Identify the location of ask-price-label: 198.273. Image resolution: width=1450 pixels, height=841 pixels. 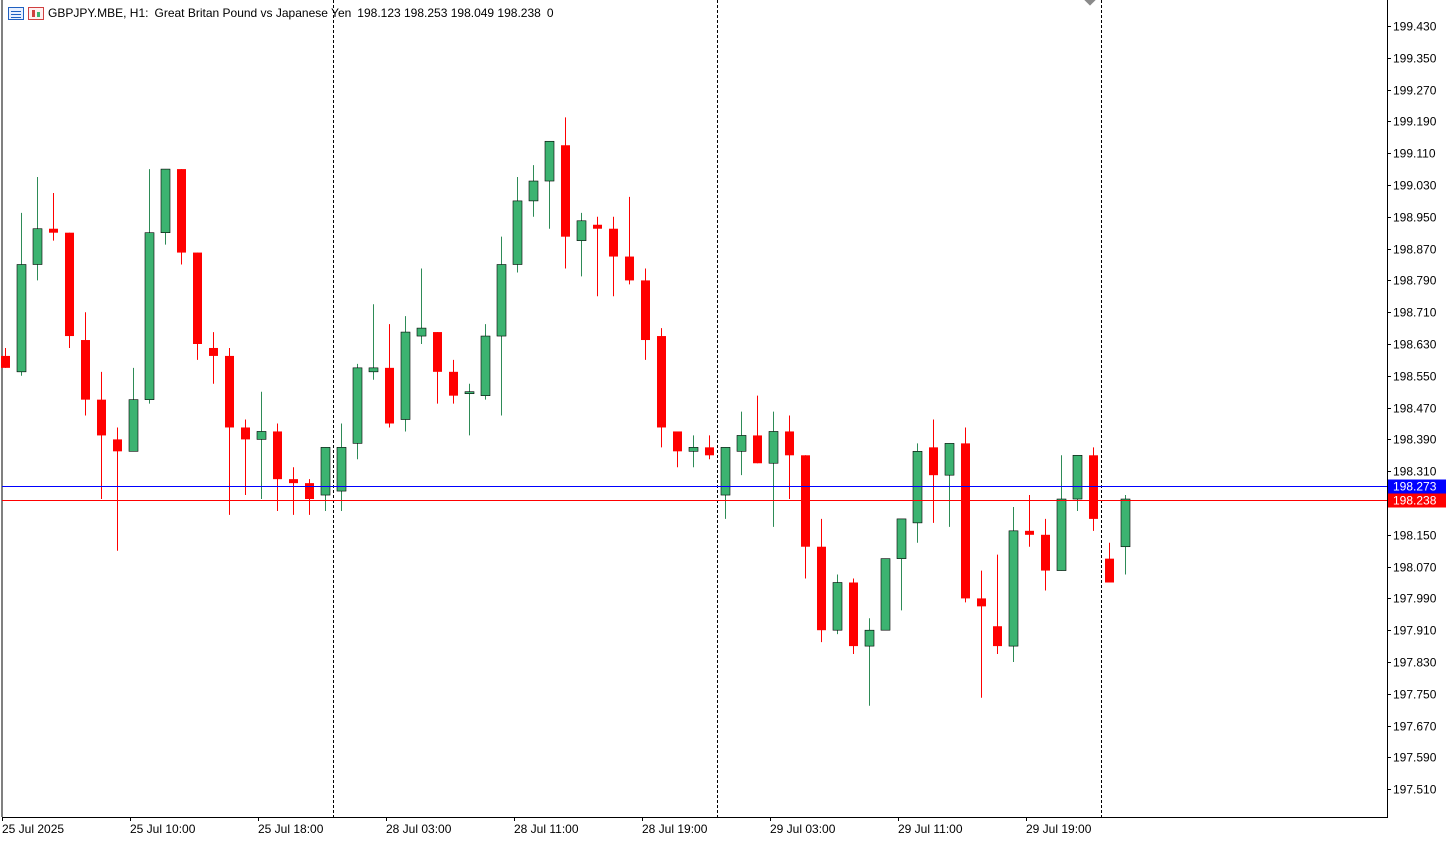
(1415, 487).